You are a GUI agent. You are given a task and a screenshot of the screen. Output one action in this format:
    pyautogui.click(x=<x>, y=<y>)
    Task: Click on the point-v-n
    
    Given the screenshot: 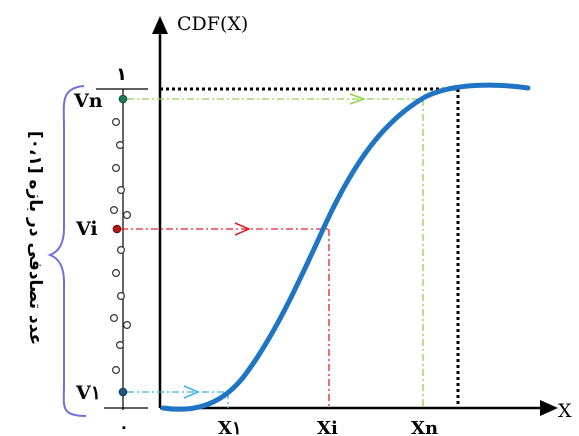 What is the action you would take?
    pyautogui.click(x=123, y=99)
    